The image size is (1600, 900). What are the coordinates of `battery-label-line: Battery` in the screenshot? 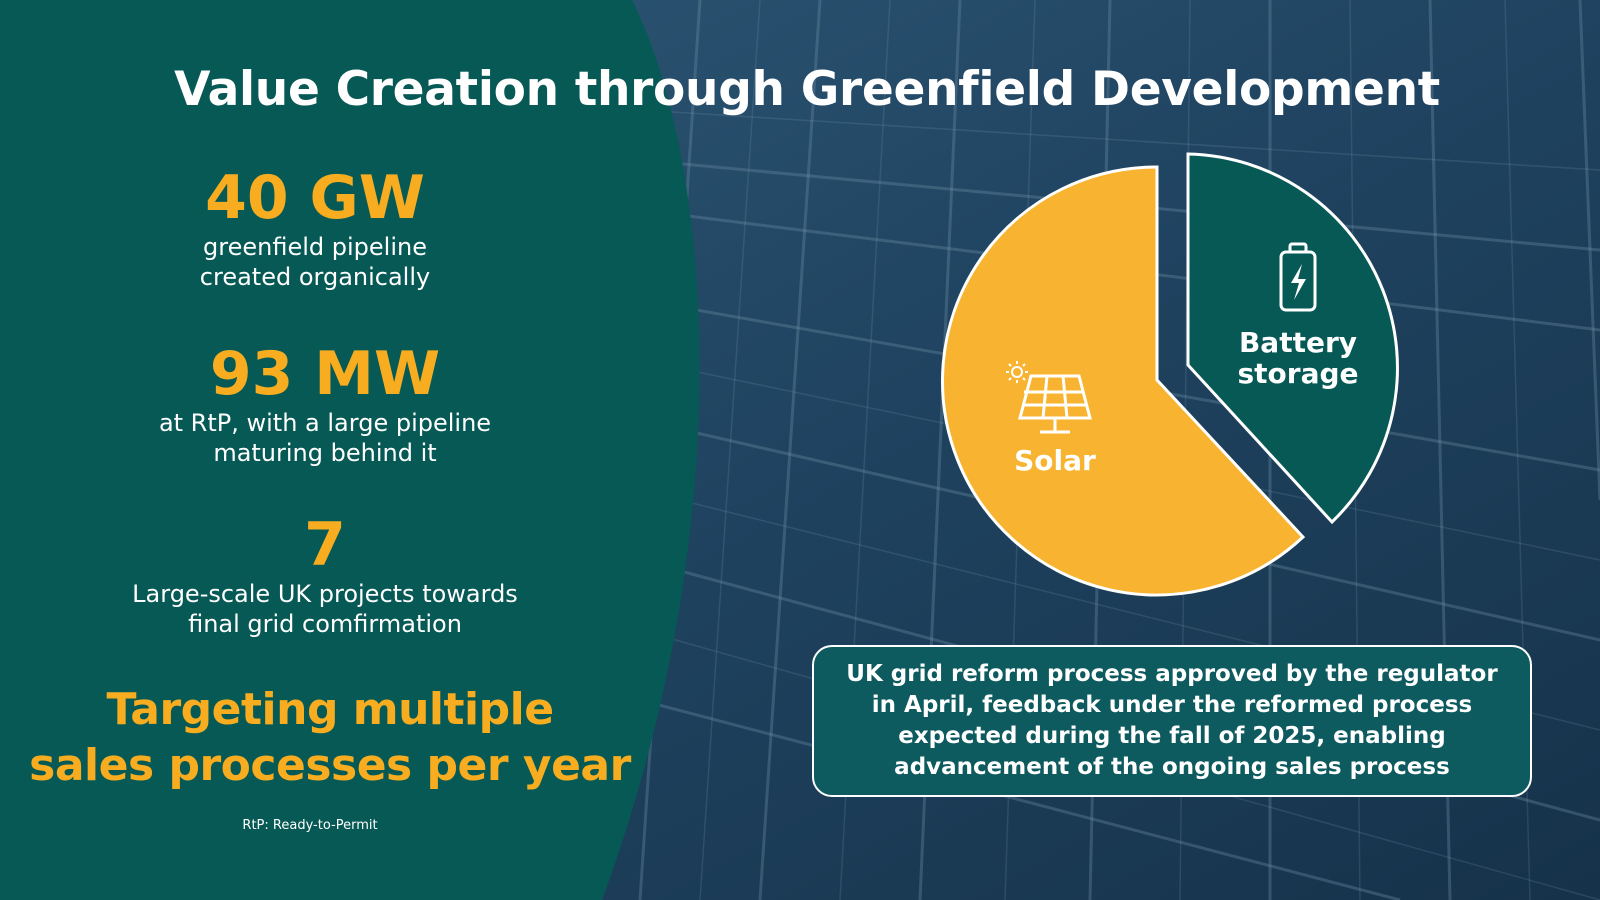 It's located at (1298, 342).